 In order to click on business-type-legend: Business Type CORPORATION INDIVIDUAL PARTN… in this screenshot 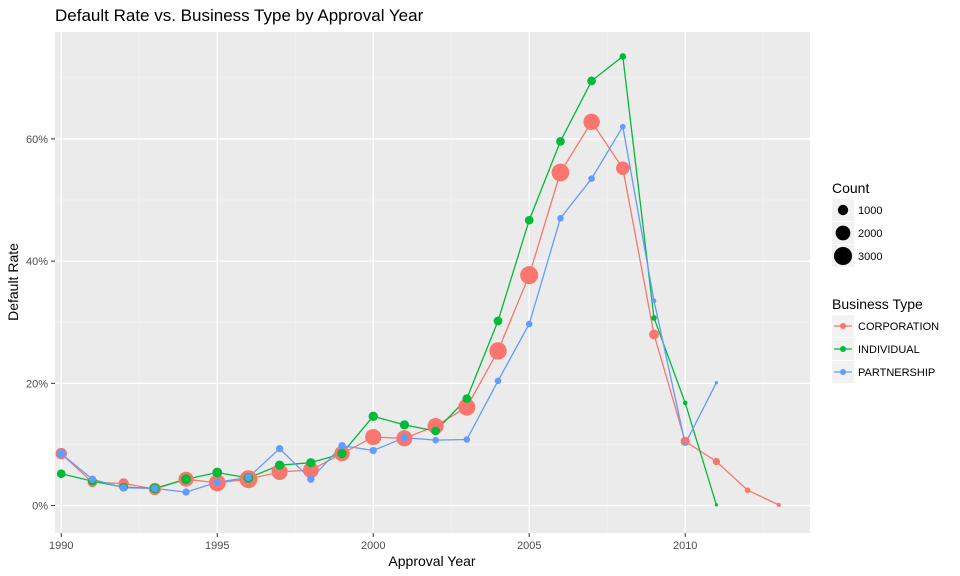, I will do `click(885, 339)`.